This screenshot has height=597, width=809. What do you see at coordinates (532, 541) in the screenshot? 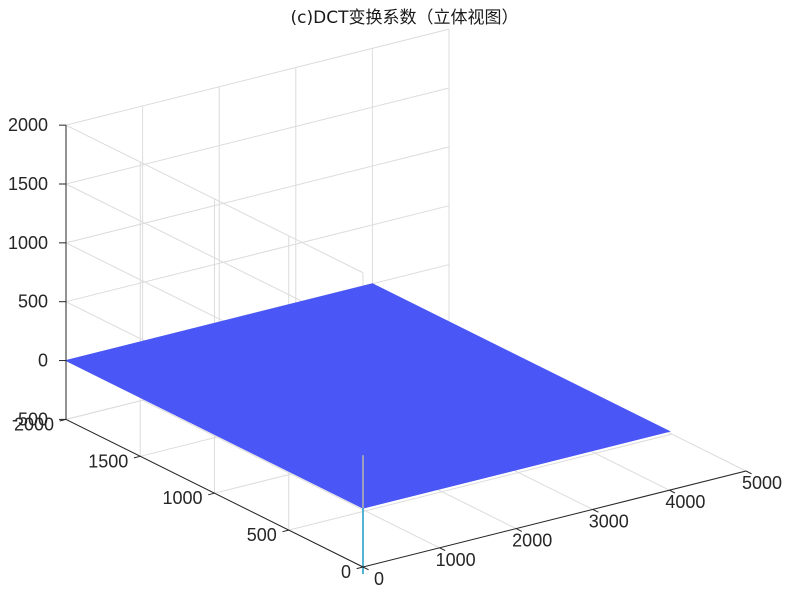
I see `x-tick-label: 2000` at bounding box center [532, 541].